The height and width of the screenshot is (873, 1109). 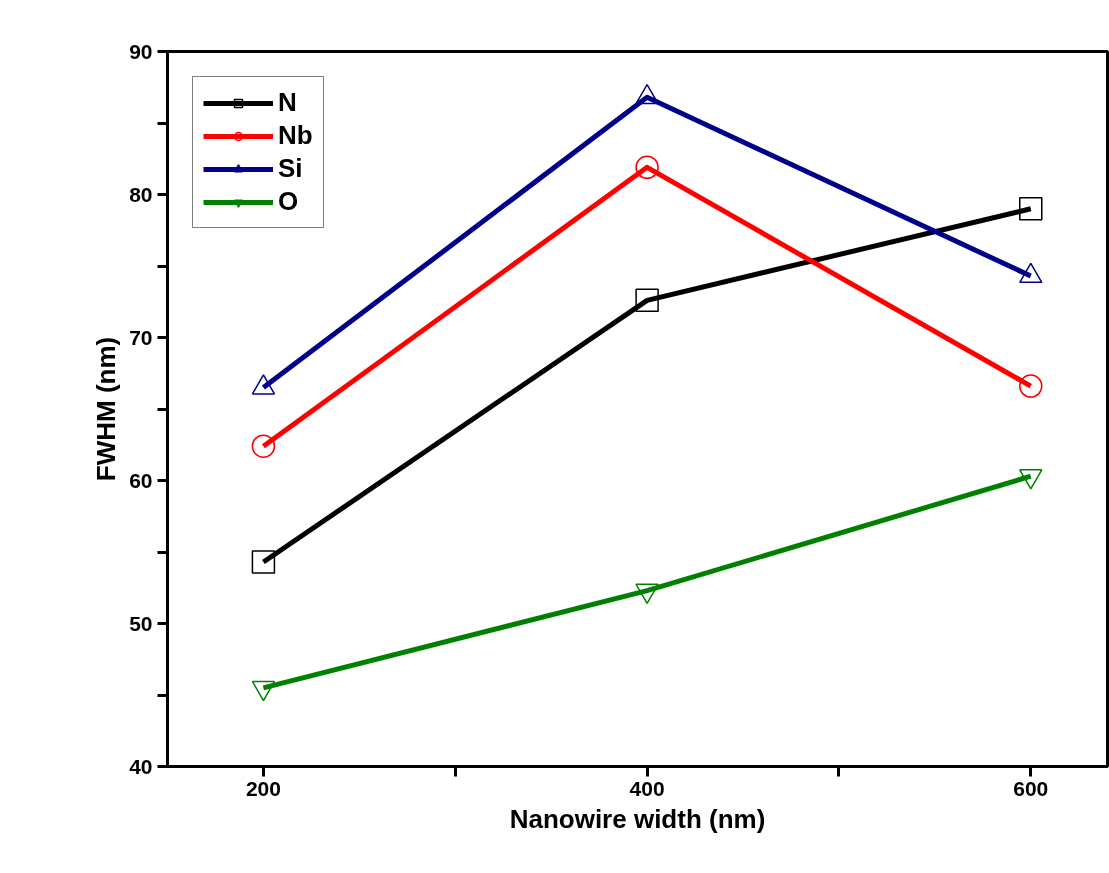 I want to click on legend-label: O, so click(x=288, y=201).